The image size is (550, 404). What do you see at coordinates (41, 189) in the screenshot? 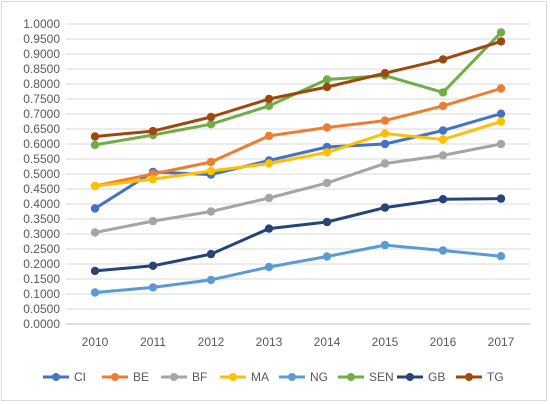
I see `y-tick-label: 0.4500` at bounding box center [41, 189].